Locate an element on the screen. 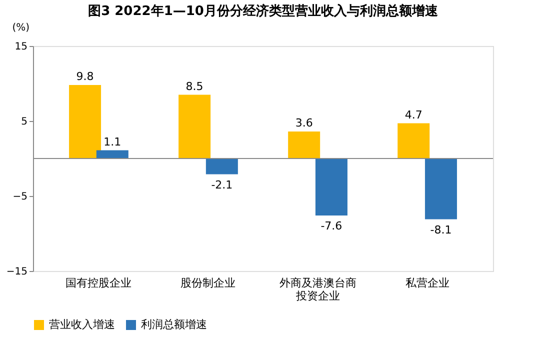  data-label: -7.6 is located at coordinates (331, 226).